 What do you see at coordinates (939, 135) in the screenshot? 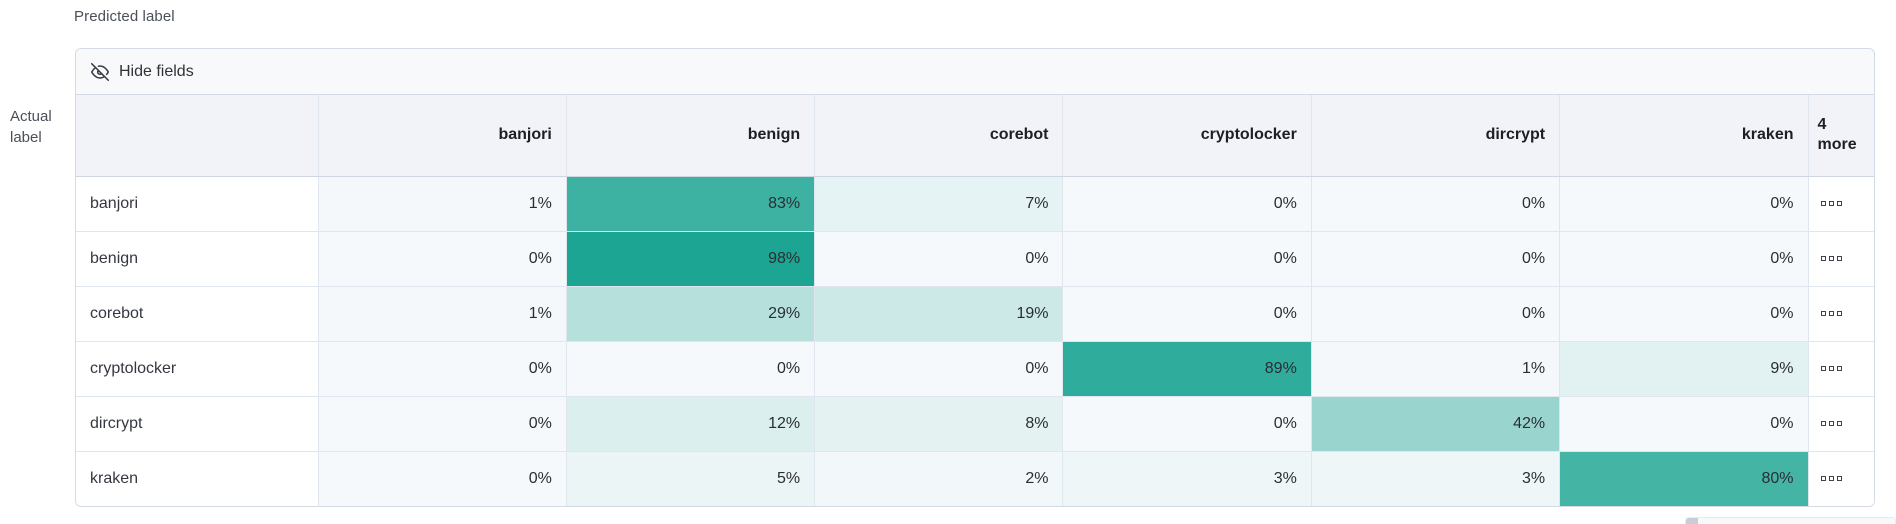
I see `column-header-corebot: corebot` at bounding box center [939, 135].